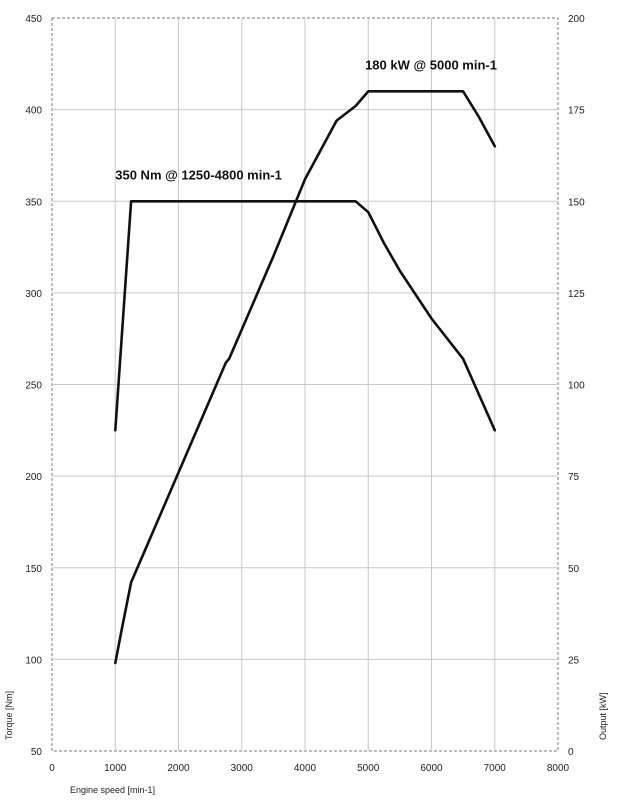 Image resolution: width=618 pixels, height=805 pixels. I want to click on y-left-tick-label: 450, so click(33, 19).